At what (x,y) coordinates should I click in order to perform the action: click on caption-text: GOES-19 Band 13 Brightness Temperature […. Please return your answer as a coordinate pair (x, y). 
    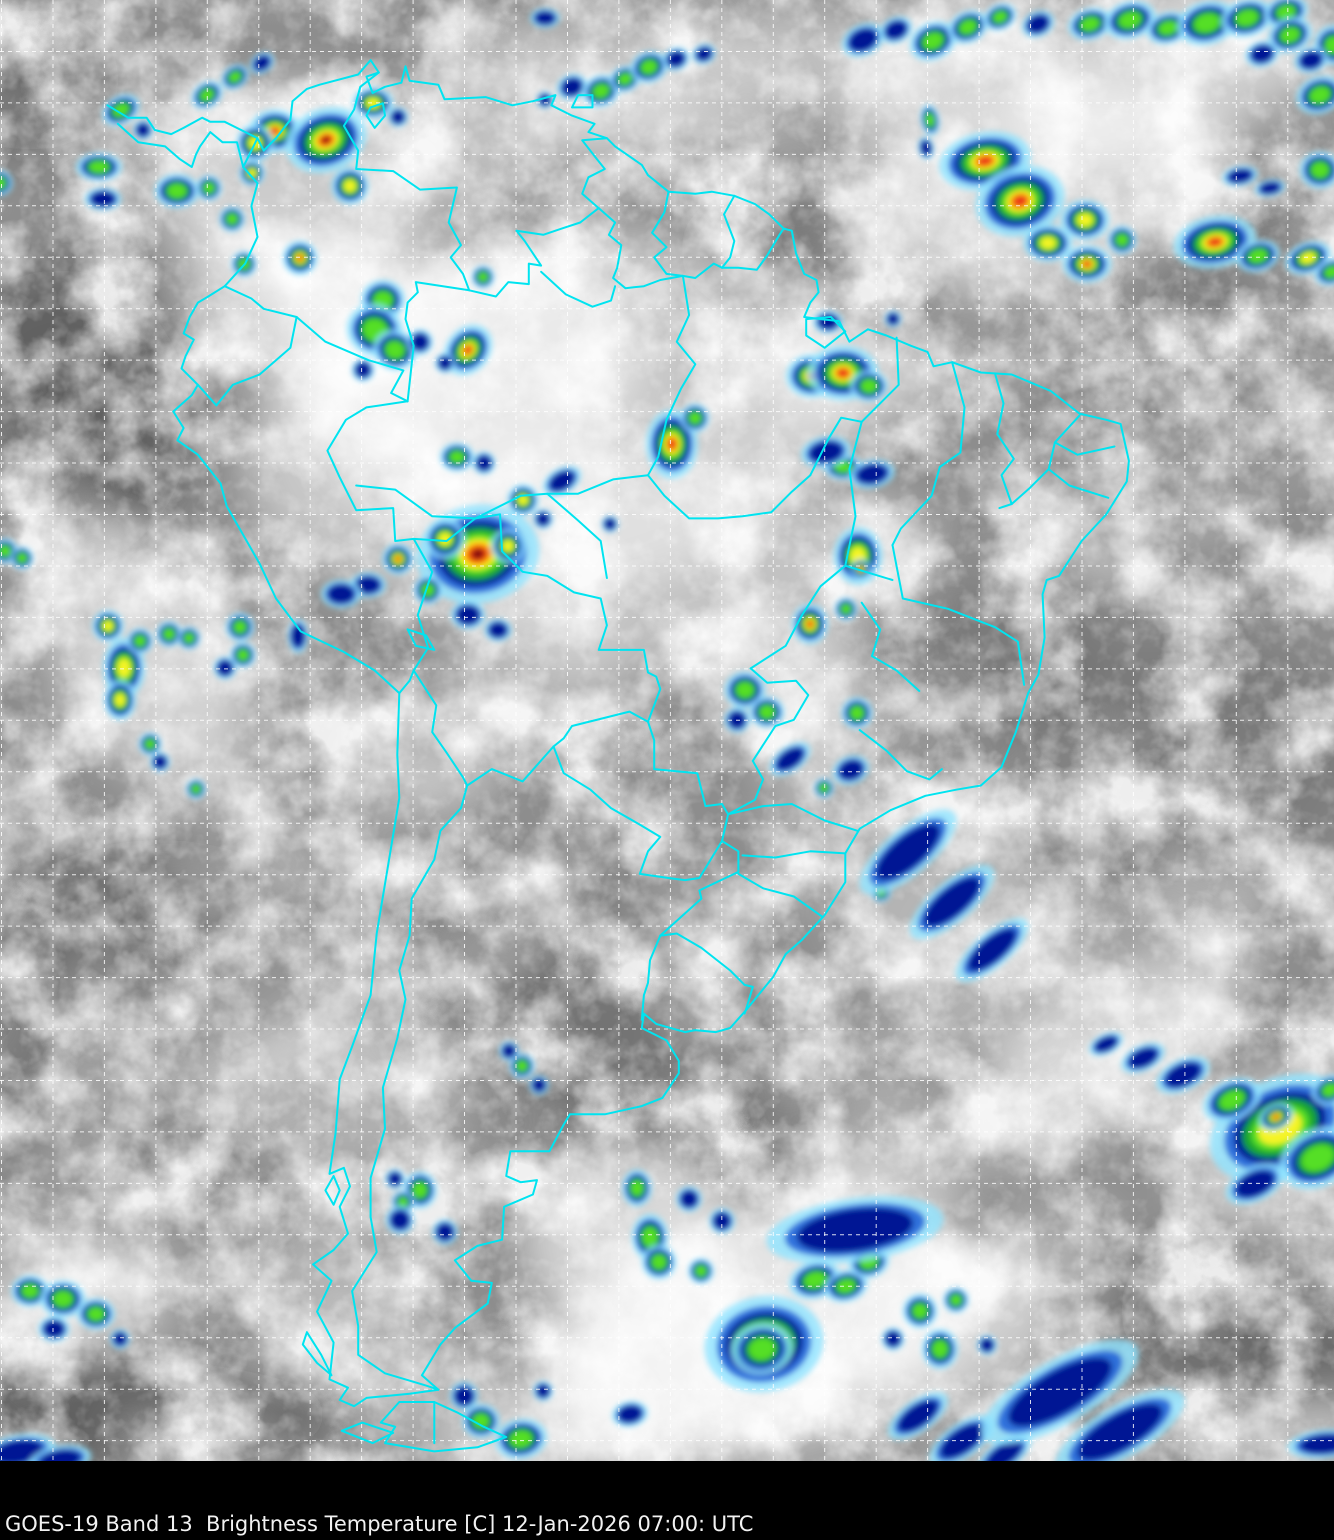
    Looking at the image, I should click on (379, 1524).